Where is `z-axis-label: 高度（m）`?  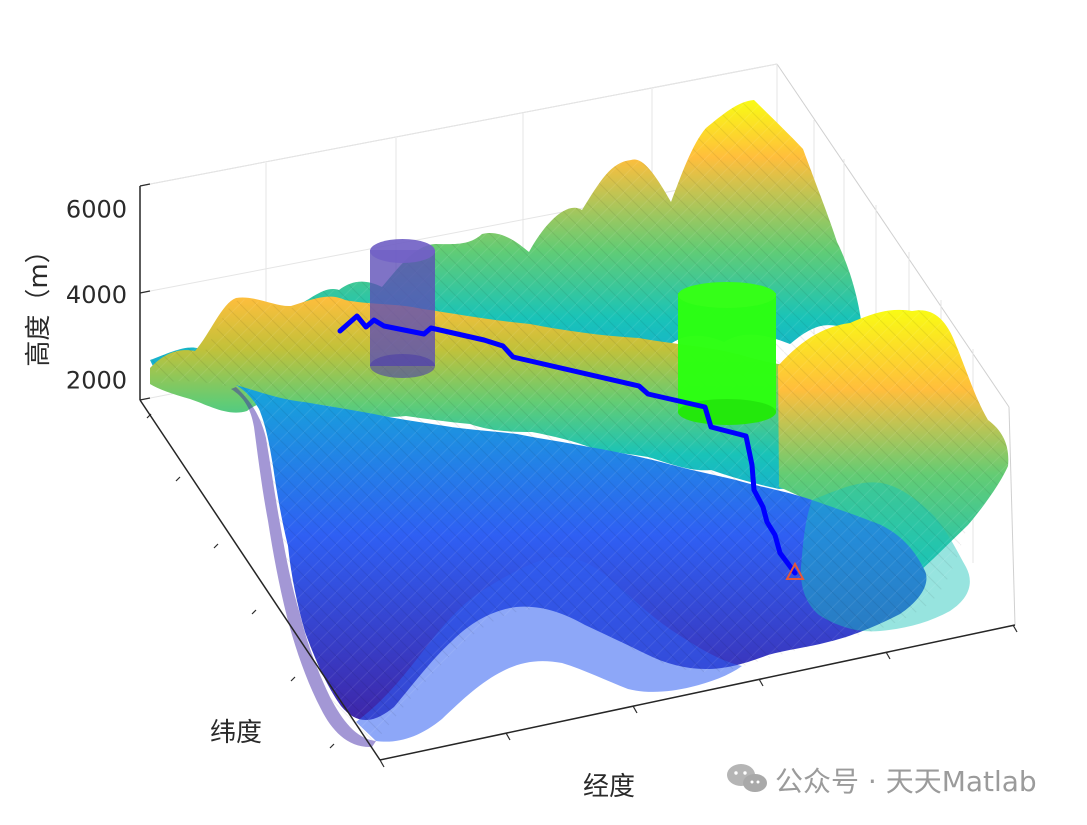
z-axis-label: 高度（m） is located at coordinates (39, 301).